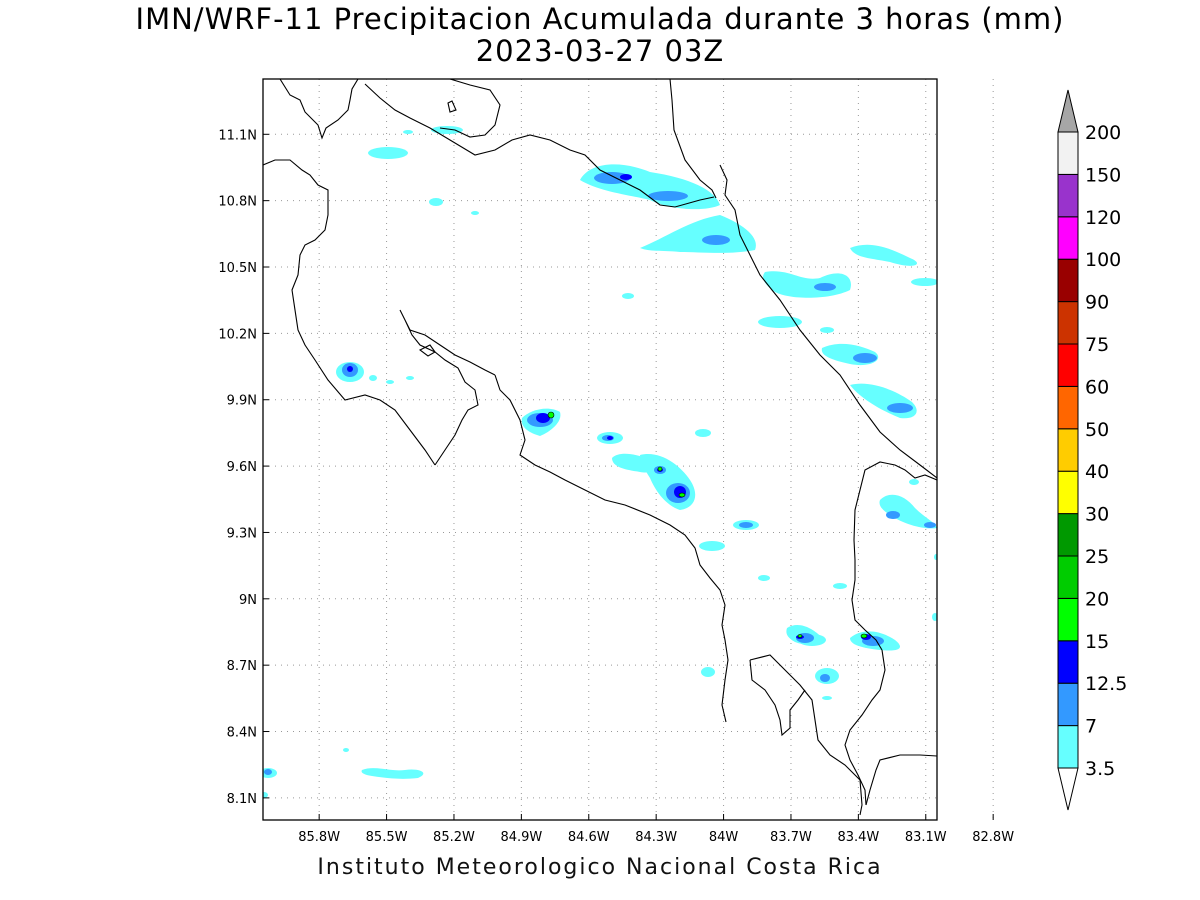 Image resolution: width=1200 pixels, height=900 pixels. What do you see at coordinates (237, 268) in the screenshot?
I see `lat-tick-label: 10.5N` at bounding box center [237, 268].